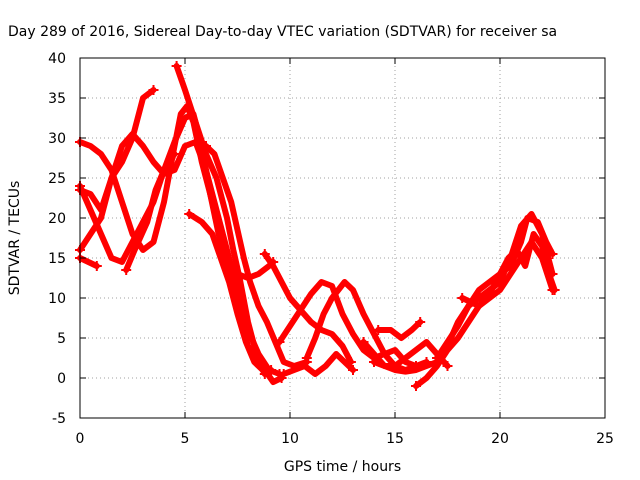 Image resolution: width=640 pixels, height=480 pixels. Describe the element at coordinates (185, 439) in the screenshot. I see `x-tick-label: 5` at that location.